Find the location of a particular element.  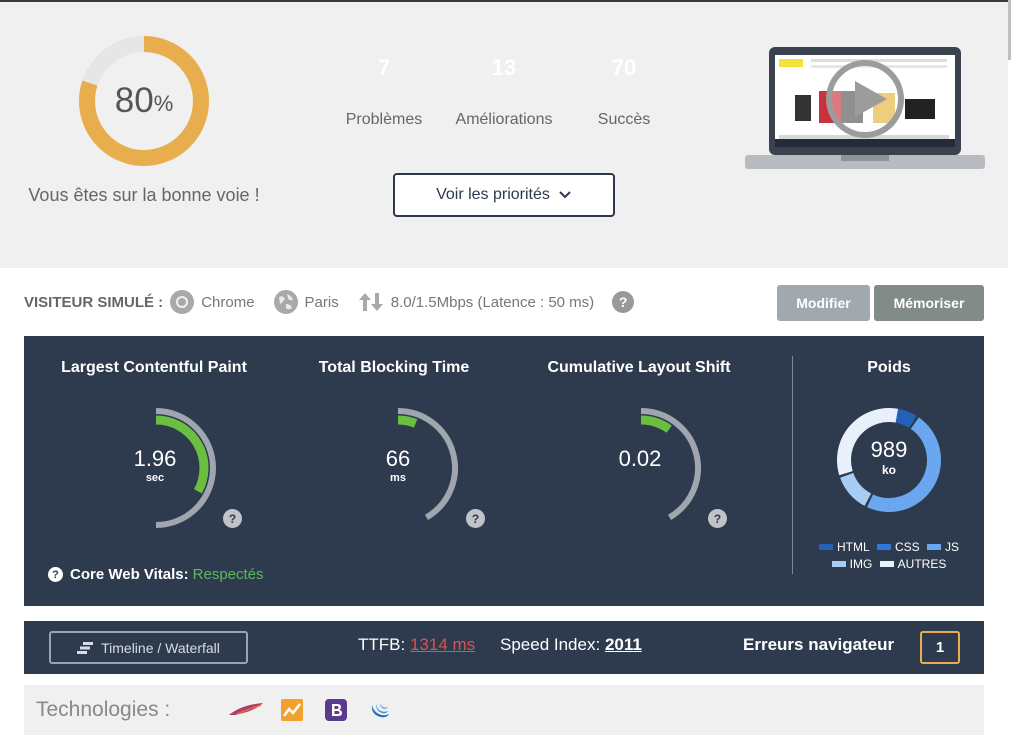

donut-segment-autres is located at coordinates (868, 442).